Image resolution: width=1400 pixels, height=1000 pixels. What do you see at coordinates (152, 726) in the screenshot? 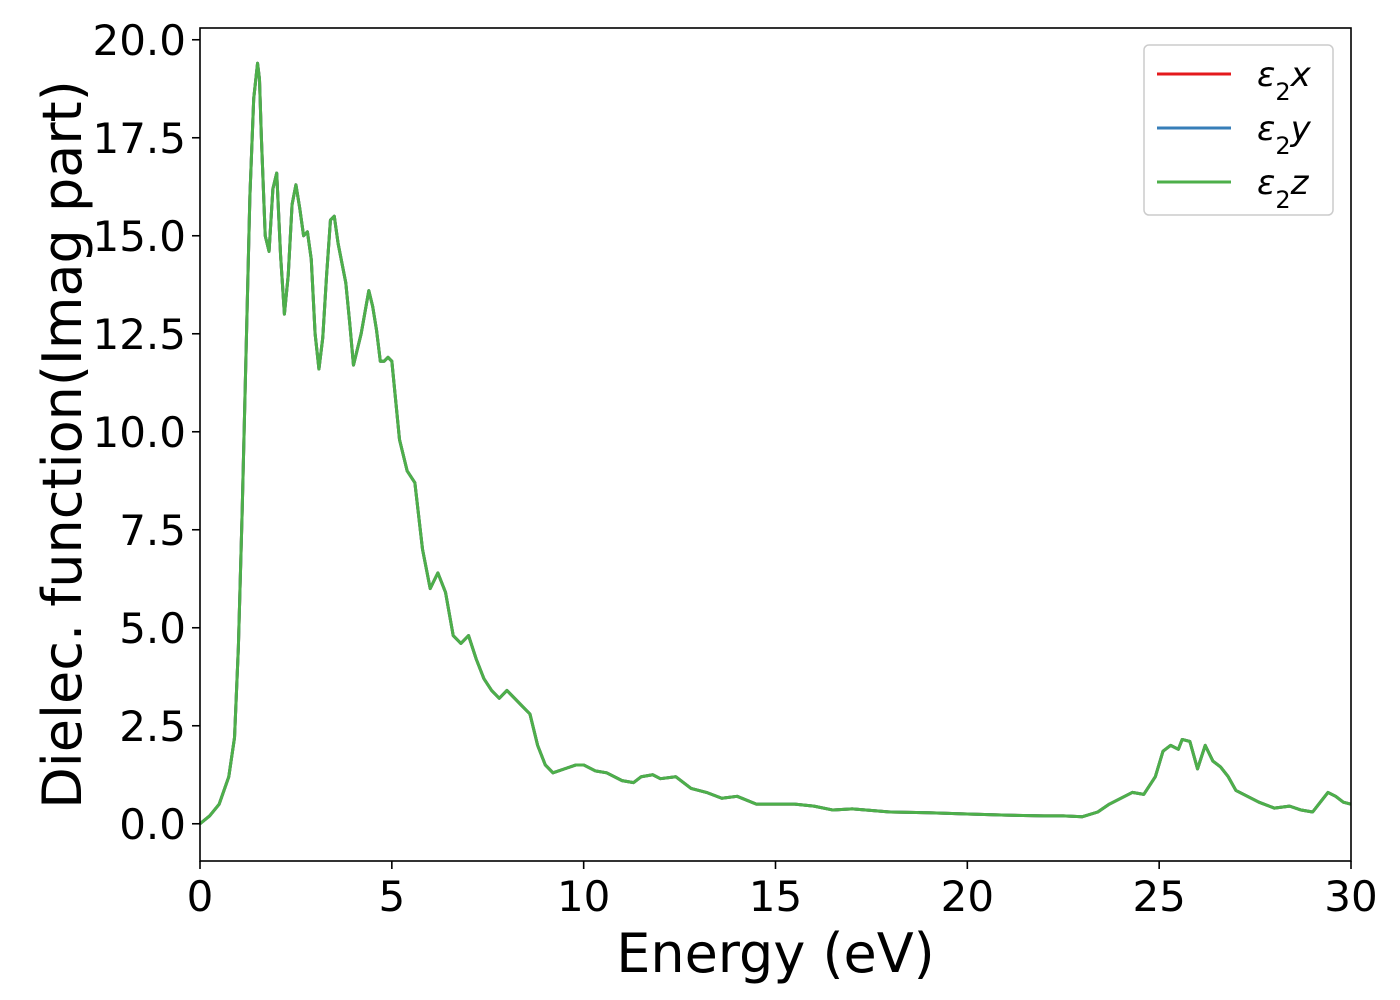
I see `y-tick-label: 2.5` at bounding box center [152, 726].